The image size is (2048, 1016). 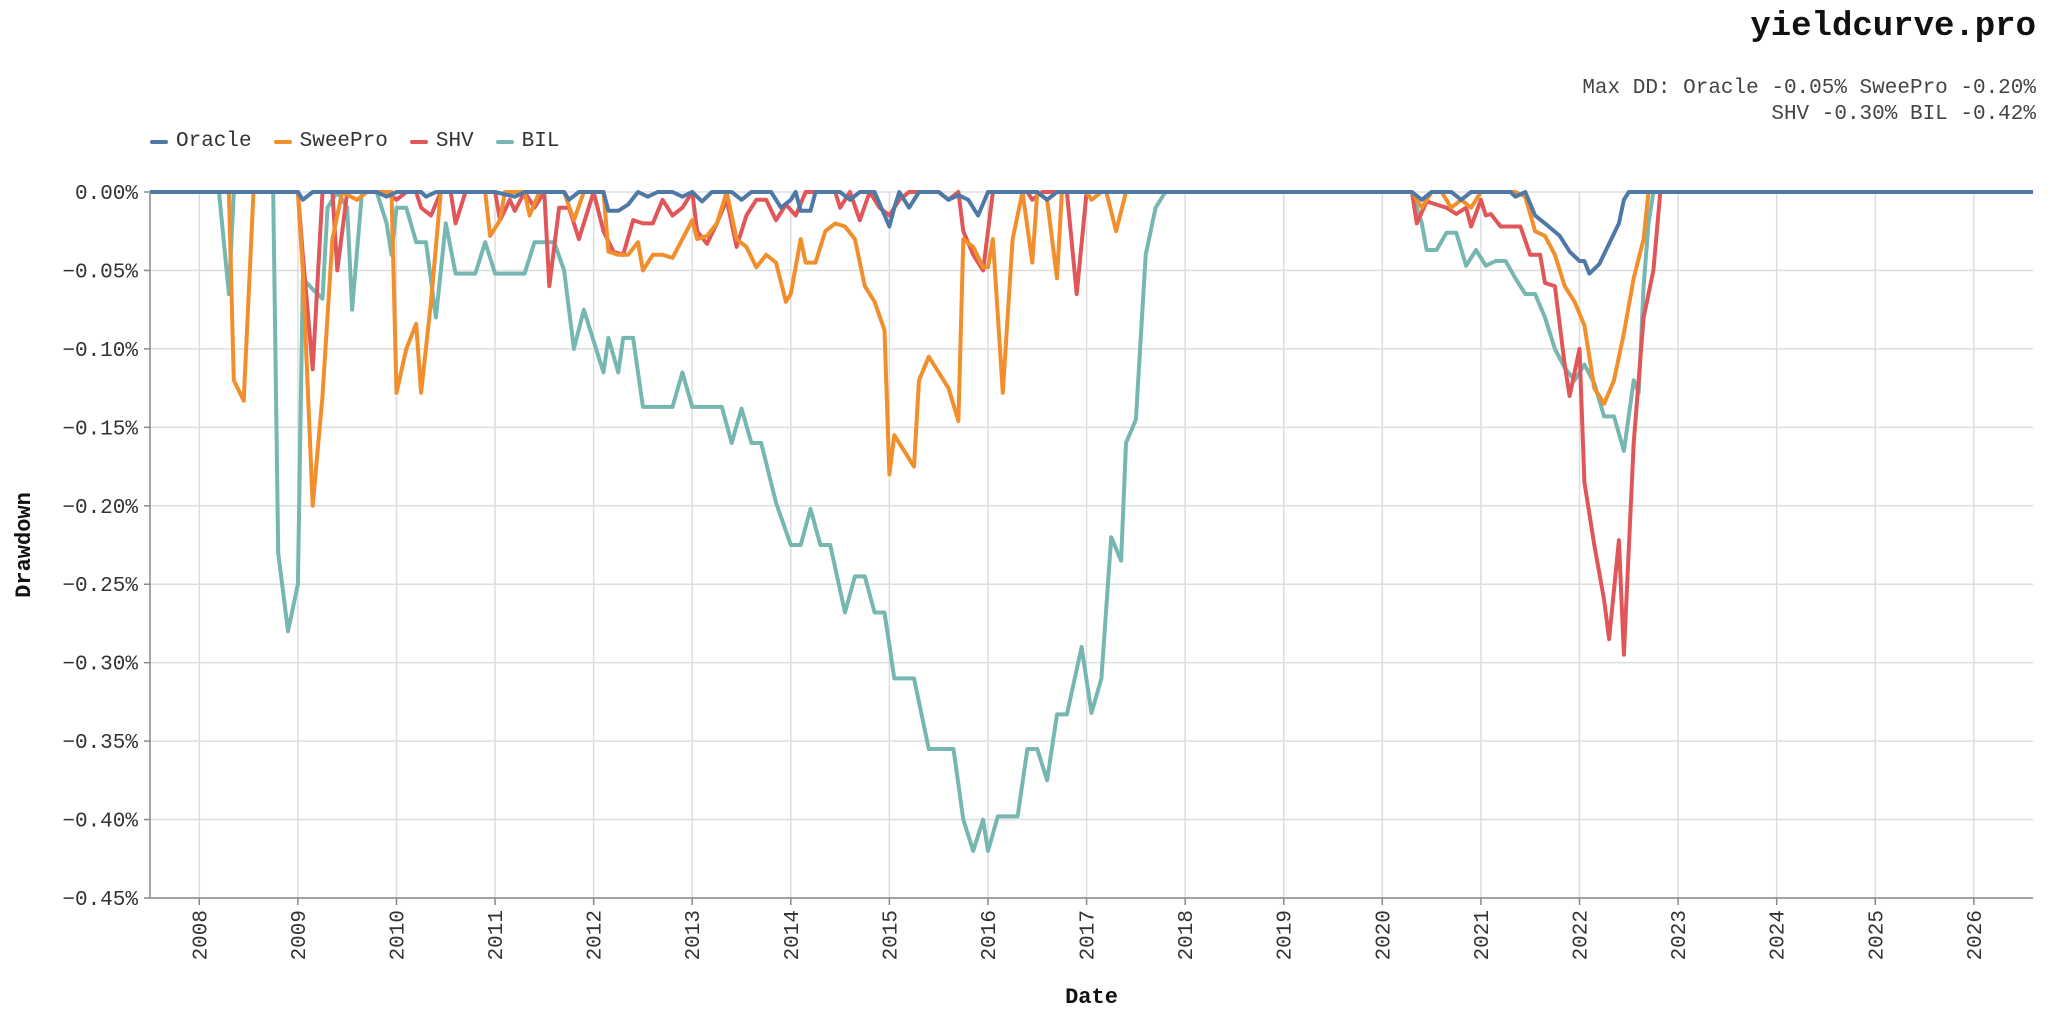 What do you see at coordinates (100, 900) in the screenshot?
I see `y-tick-label: −0.45%` at bounding box center [100, 900].